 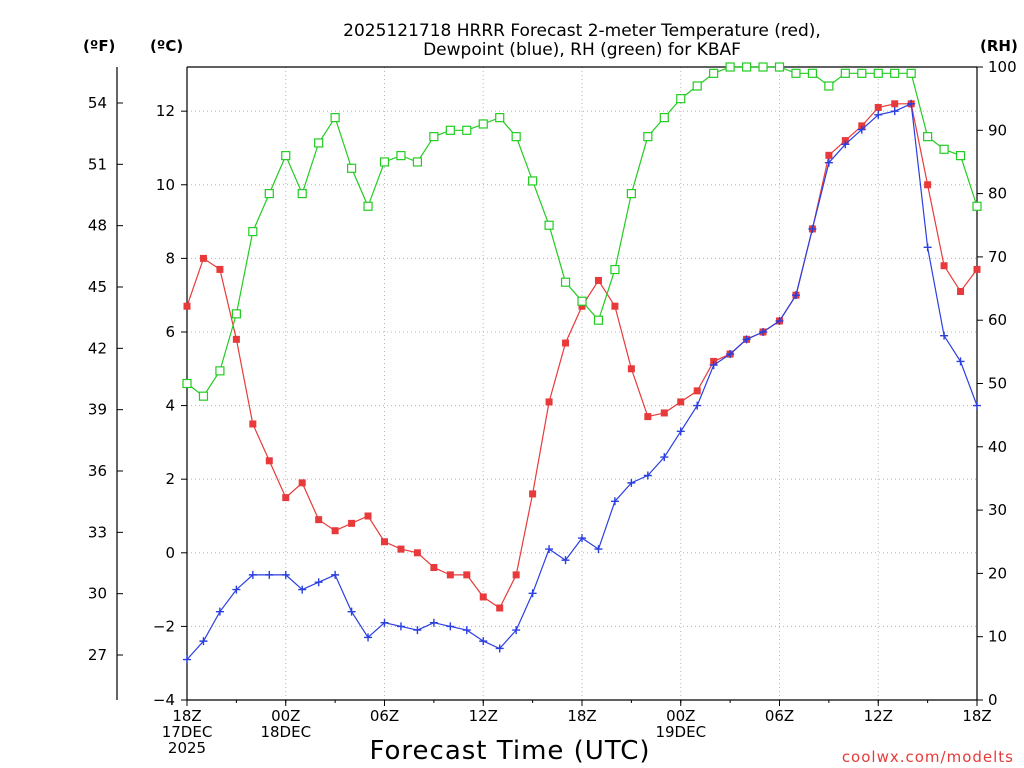 What do you see at coordinates (170, 479) in the screenshot?
I see `celsius-tick-label: 2` at bounding box center [170, 479].